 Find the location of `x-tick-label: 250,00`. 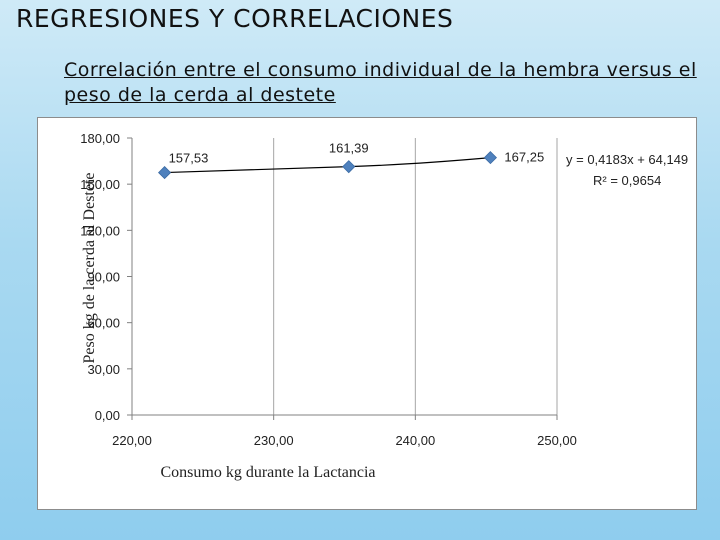

x-tick-label: 250,00 is located at coordinates (557, 440).